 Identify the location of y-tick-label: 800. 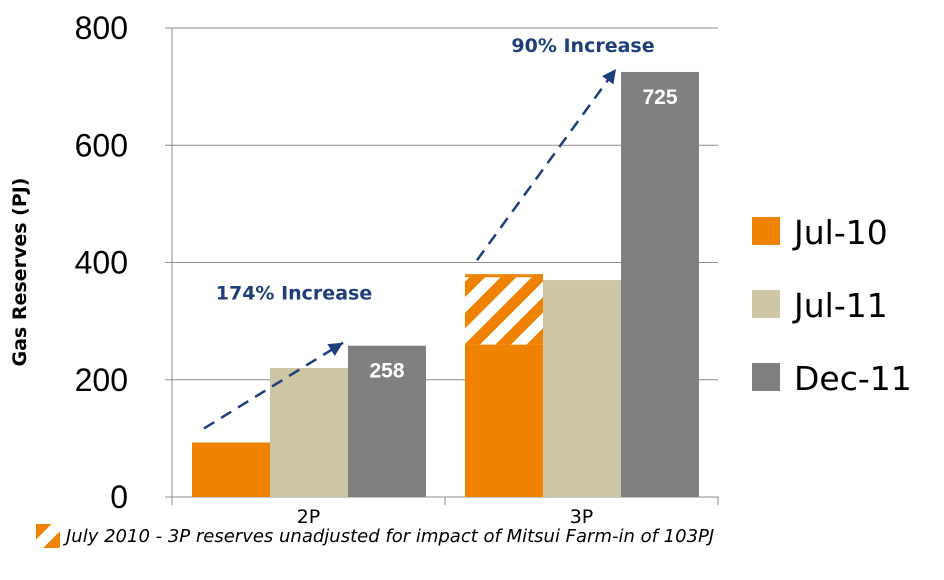
(101, 28).